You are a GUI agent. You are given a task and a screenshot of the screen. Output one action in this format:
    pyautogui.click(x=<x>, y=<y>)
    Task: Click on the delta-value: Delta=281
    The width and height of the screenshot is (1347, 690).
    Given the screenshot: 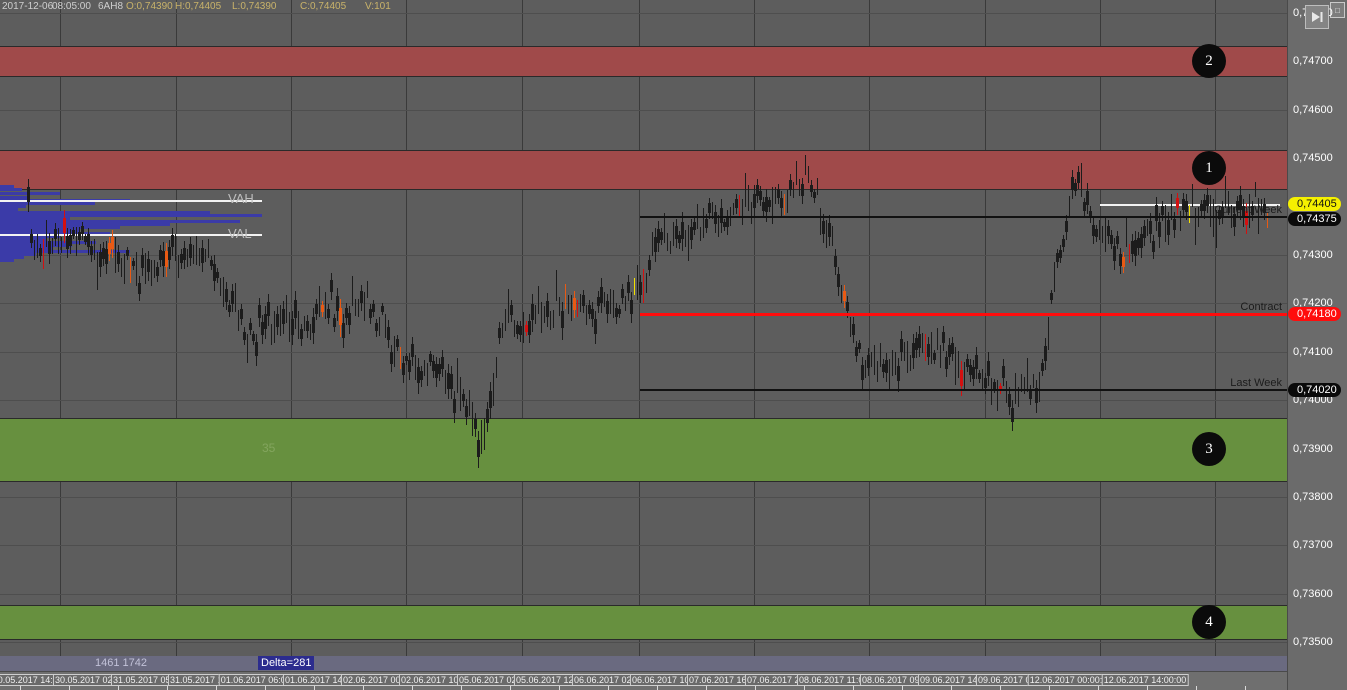 What is the action you would take?
    pyautogui.click(x=286, y=663)
    